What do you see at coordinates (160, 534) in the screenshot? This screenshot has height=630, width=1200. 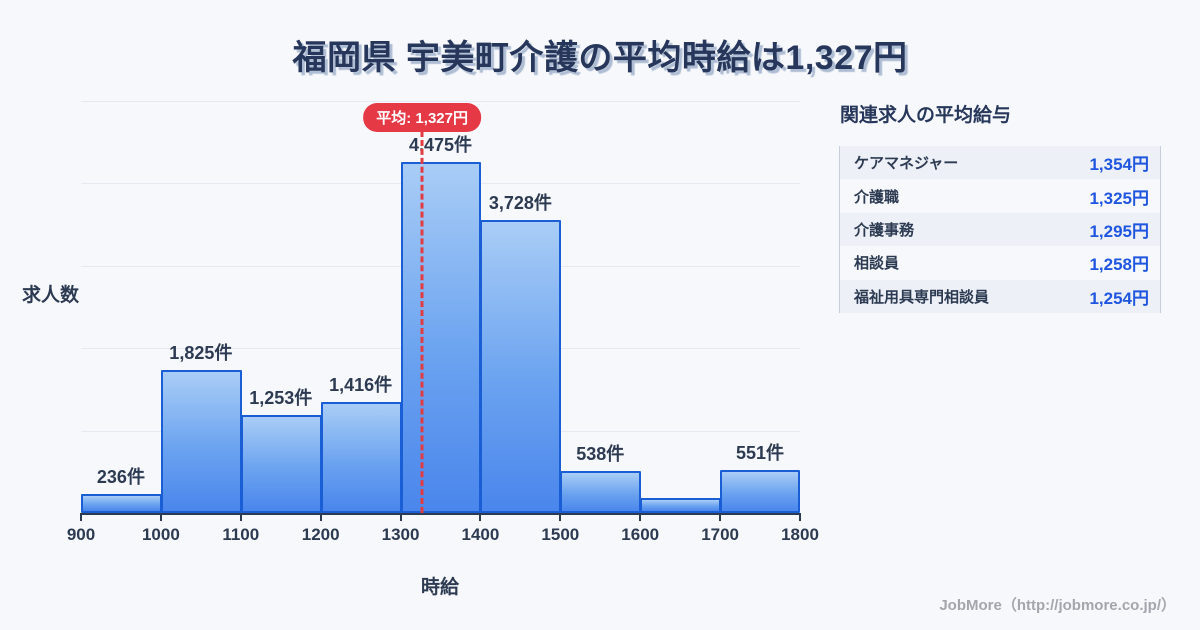 I see `x-tick-label: 1000` at bounding box center [160, 534].